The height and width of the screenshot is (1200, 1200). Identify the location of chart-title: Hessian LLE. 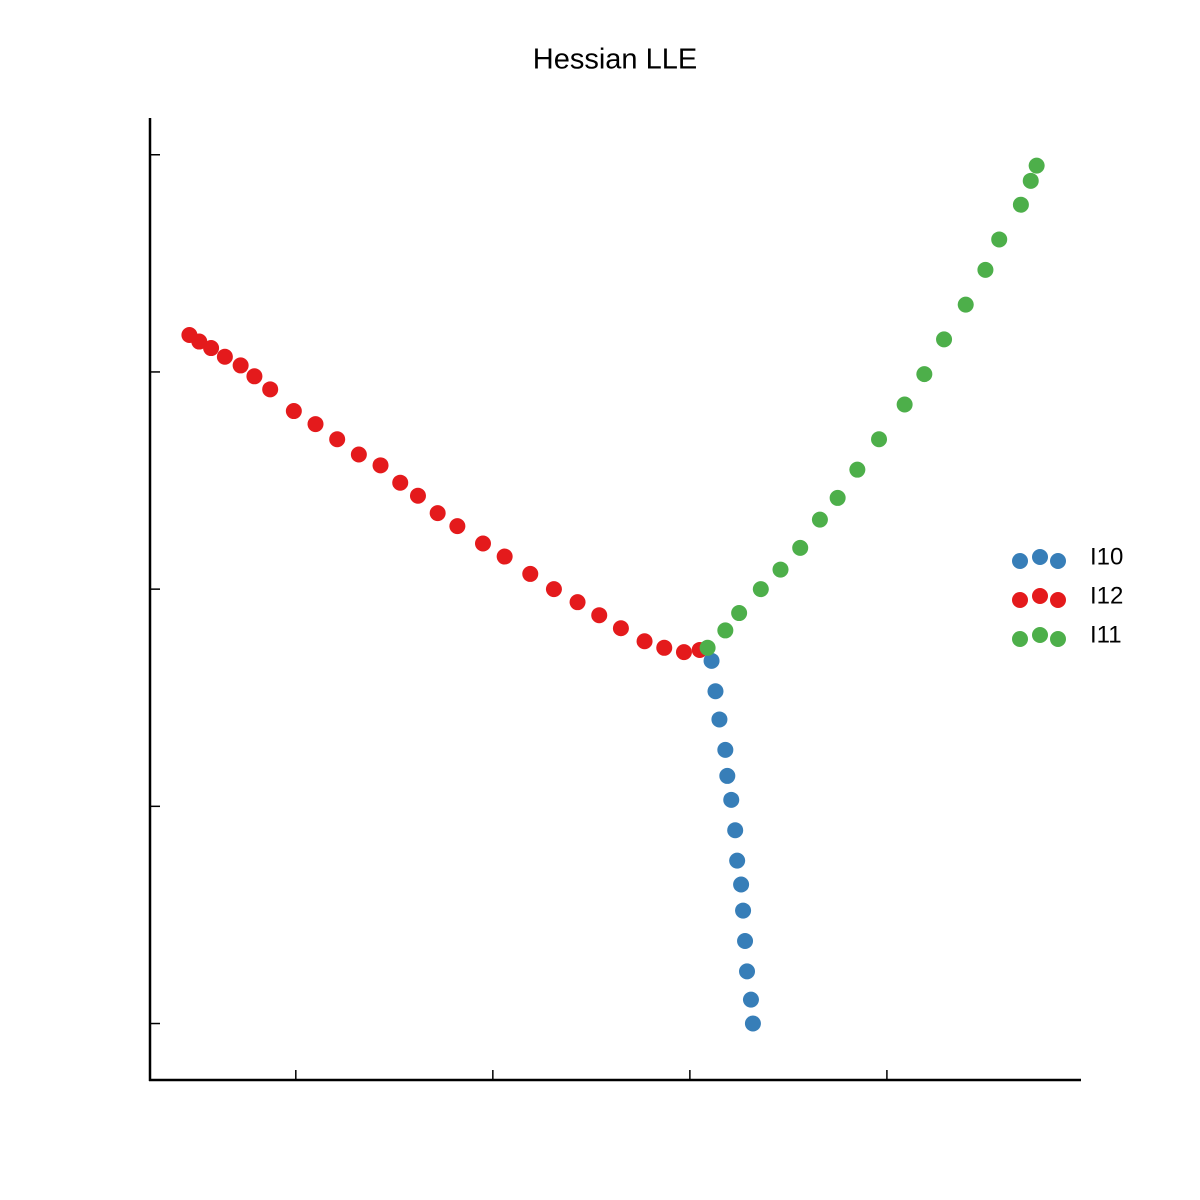
(615, 60).